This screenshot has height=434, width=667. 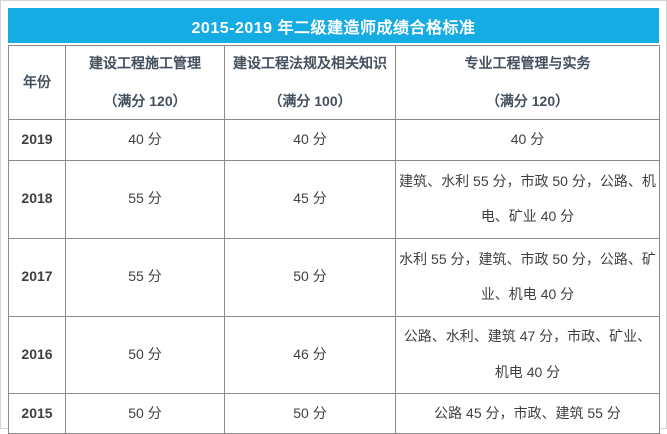 I want to click on regulations-score-cell: 45 分, so click(x=310, y=199).